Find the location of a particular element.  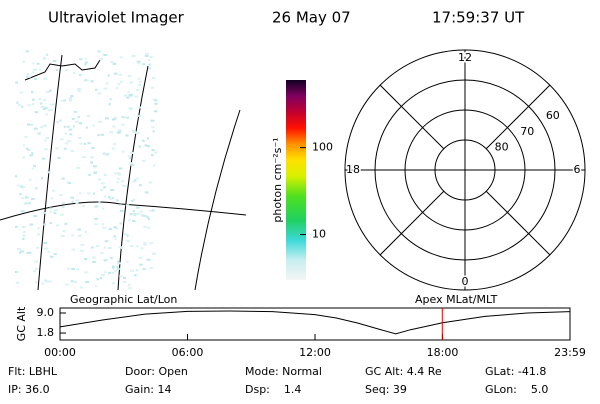

info-field: Flt: LBHL is located at coordinates (33, 371).